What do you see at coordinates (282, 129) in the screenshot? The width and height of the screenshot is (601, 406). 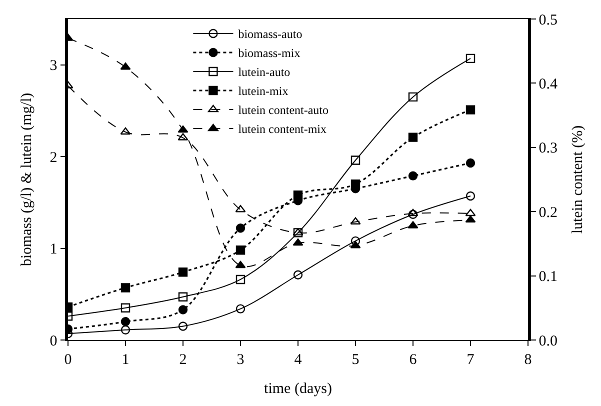 I see `legend-label: lutein content-mix` at bounding box center [282, 129].